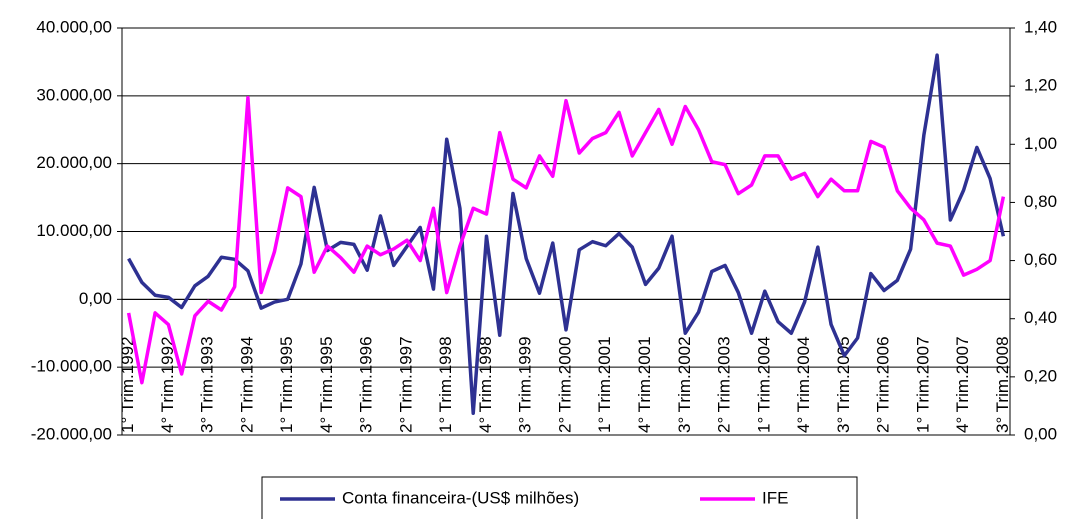  Describe the element at coordinates (460, 497) in the screenshot. I see `legend-label: Conta financeira-(US$ milhões)` at that location.